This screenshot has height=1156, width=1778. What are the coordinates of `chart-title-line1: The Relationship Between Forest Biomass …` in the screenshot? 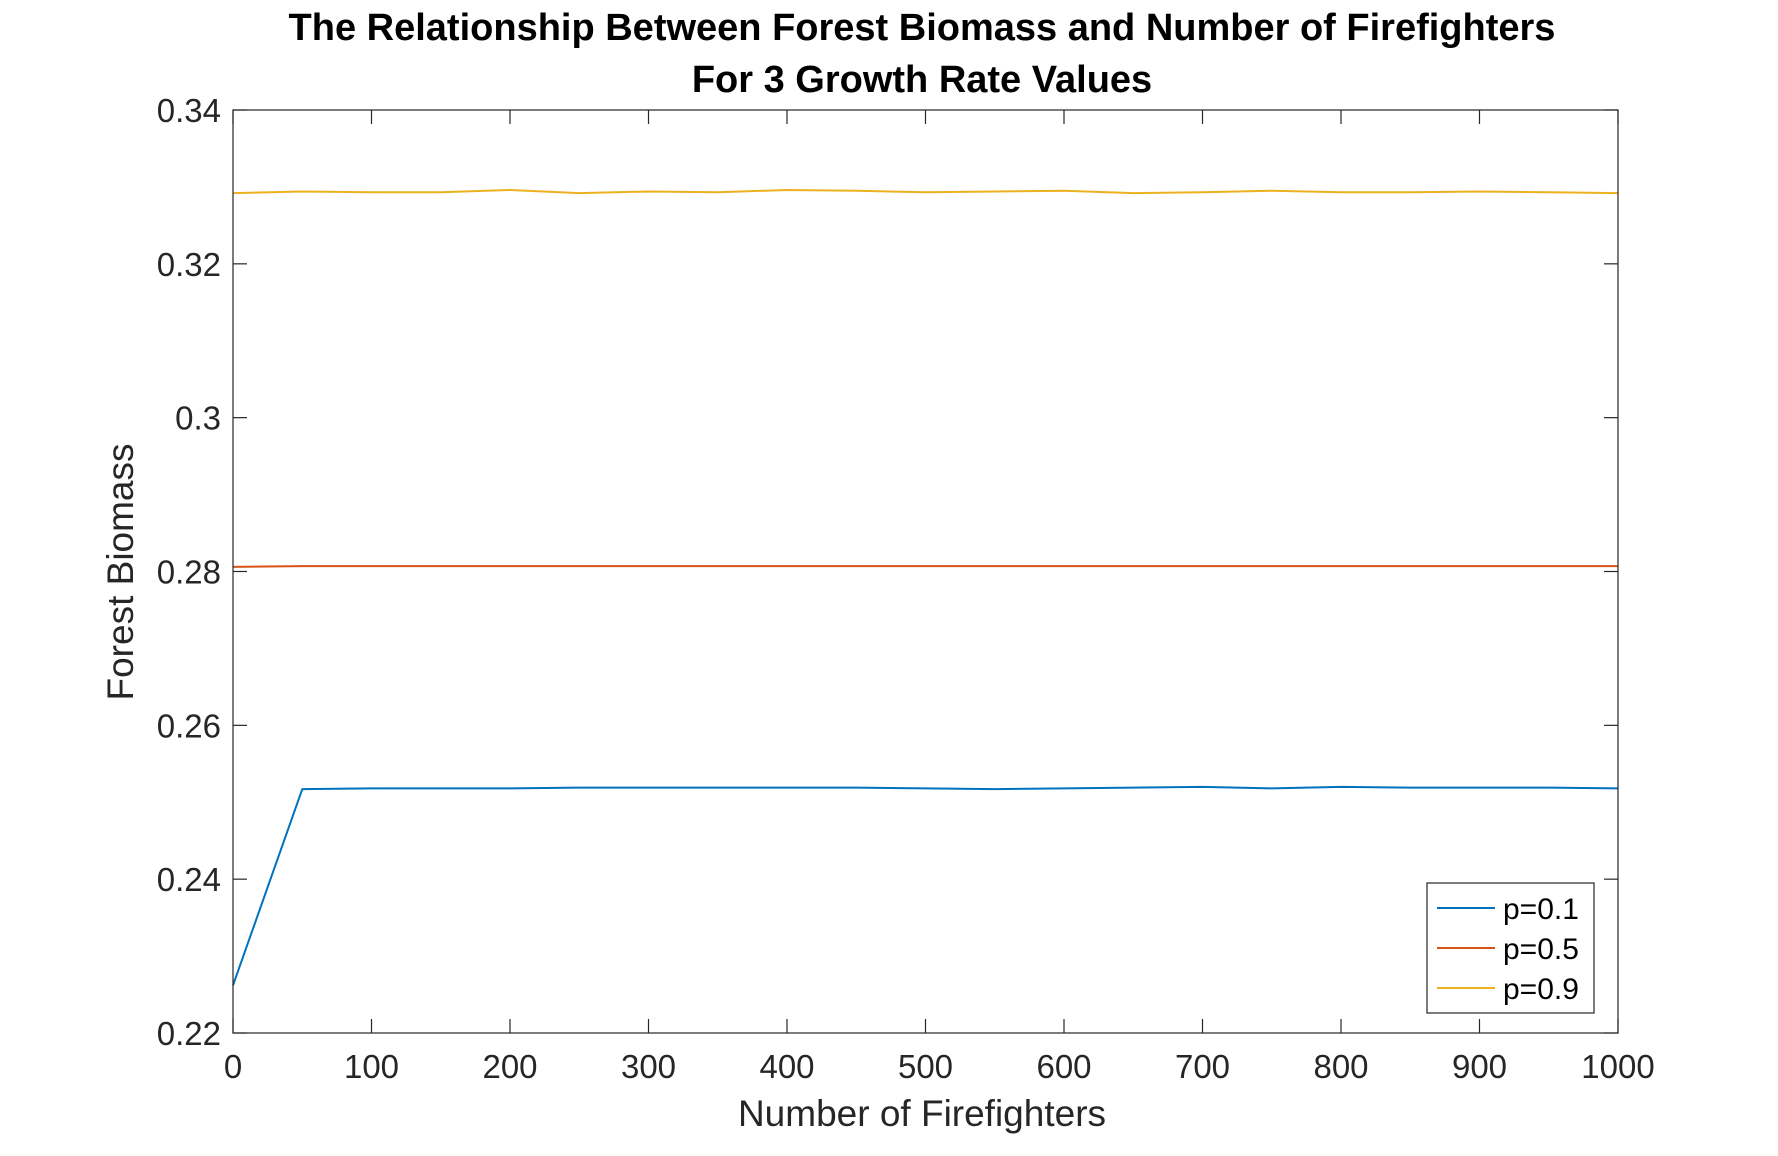 It's located at (922, 28).